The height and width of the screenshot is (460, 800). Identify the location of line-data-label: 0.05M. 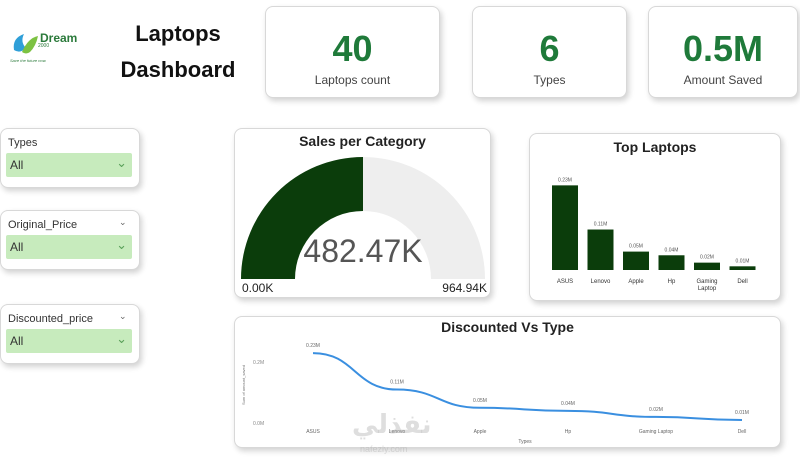
(480, 401).